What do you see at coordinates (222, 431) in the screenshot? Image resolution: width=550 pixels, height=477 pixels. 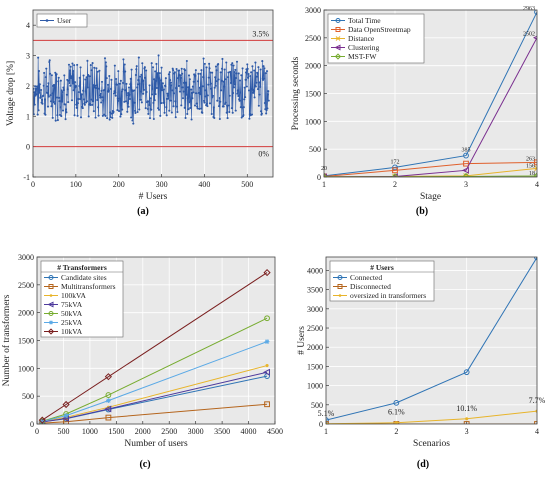 I see `x-tick-label: 3500` at bounding box center [222, 431].